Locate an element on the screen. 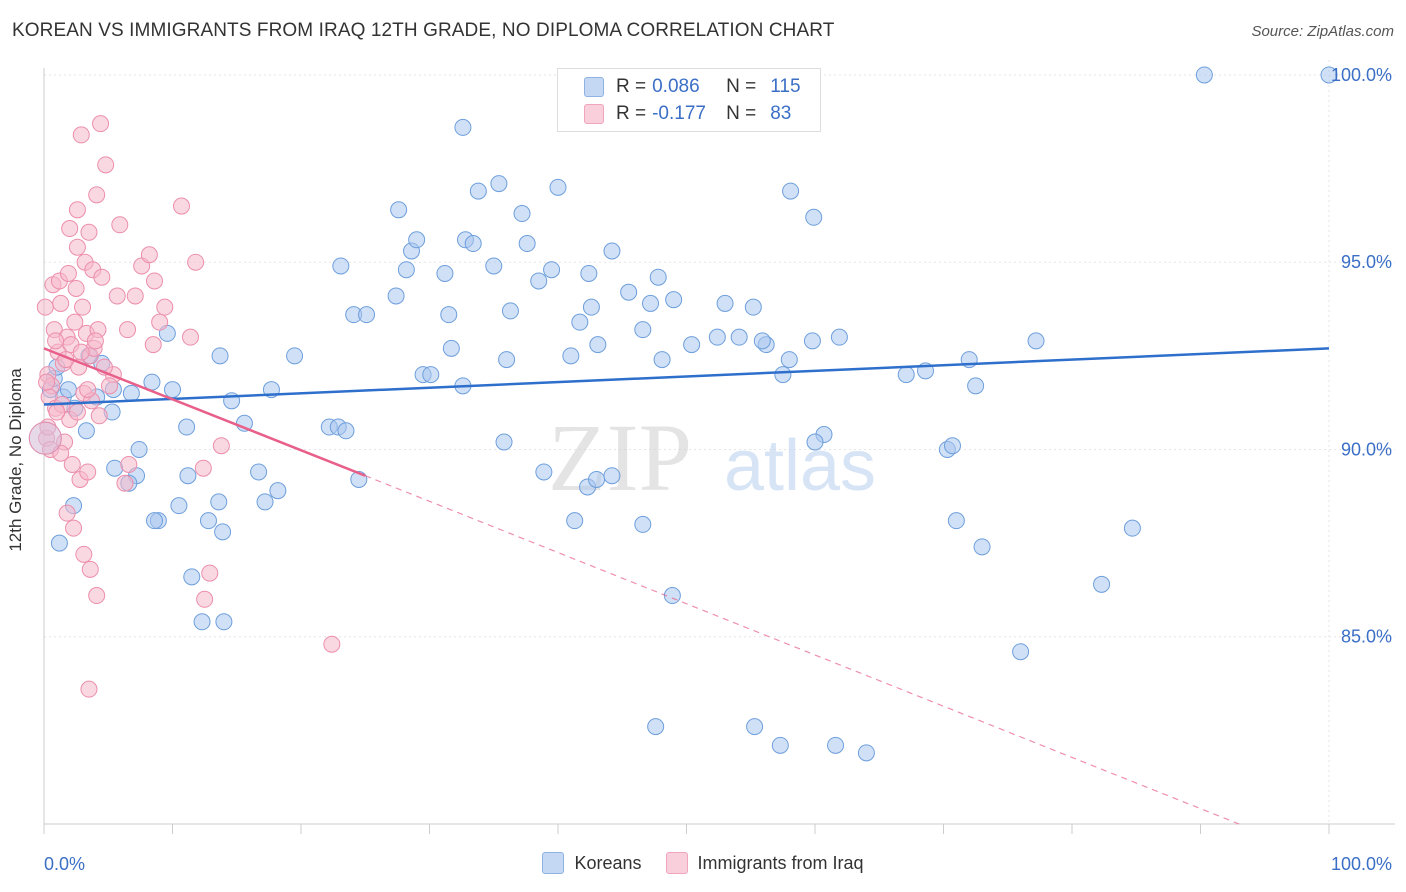 Image resolution: width=1406 pixels, height=892 pixels. correlation-legend: R = 0.086 N = 115 R = -0.177 N = 83 is located at coordinates (689, 100).